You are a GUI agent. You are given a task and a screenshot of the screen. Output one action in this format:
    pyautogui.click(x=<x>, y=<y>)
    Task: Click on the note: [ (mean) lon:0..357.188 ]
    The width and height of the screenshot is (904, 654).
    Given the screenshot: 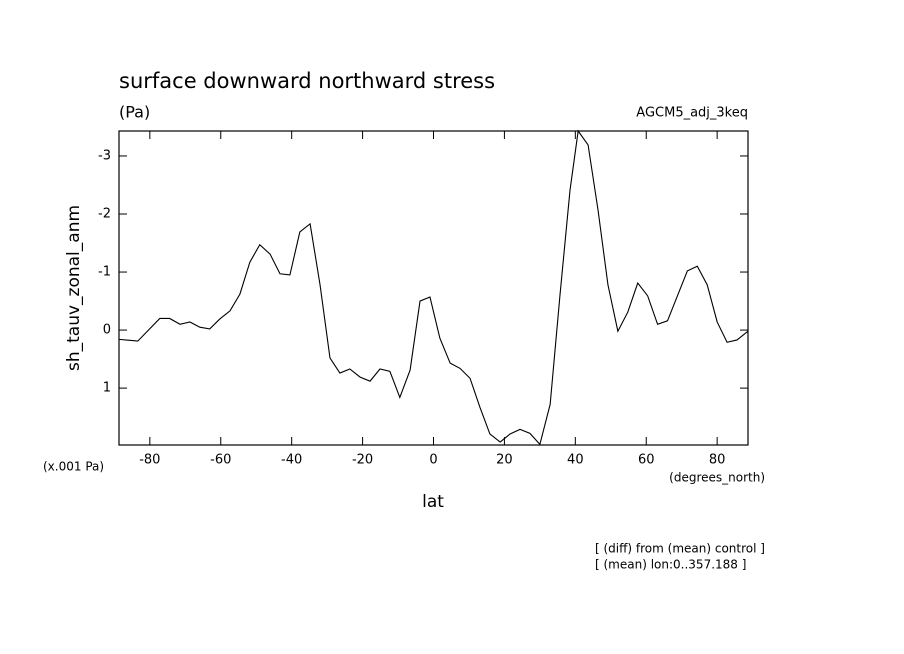 What is the action you would take?
    pyautogui.click(x=670, y=565)
    